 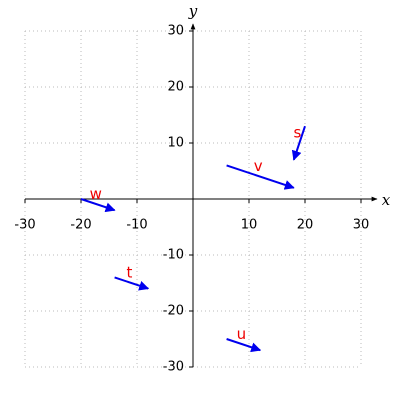 What do you see at coordinates (258, 166) in the screenshot?
I see `vector-label: v` at bounding box center [258, 166].